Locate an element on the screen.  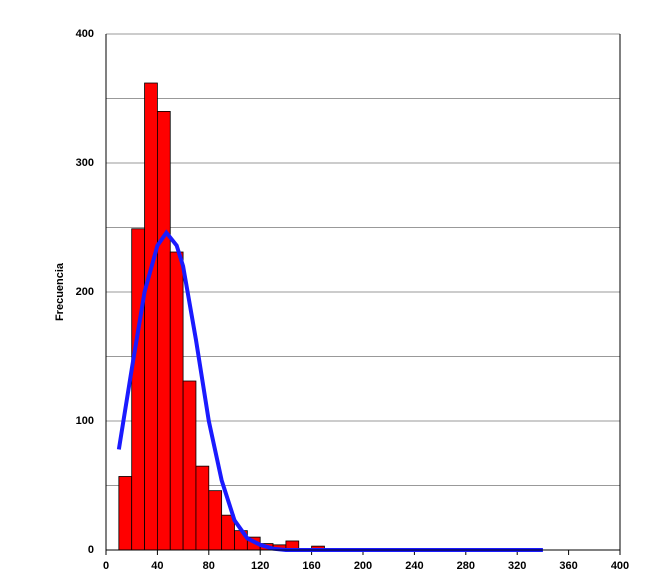
y-tick-label: 300 is located at coordinates (85, 163).